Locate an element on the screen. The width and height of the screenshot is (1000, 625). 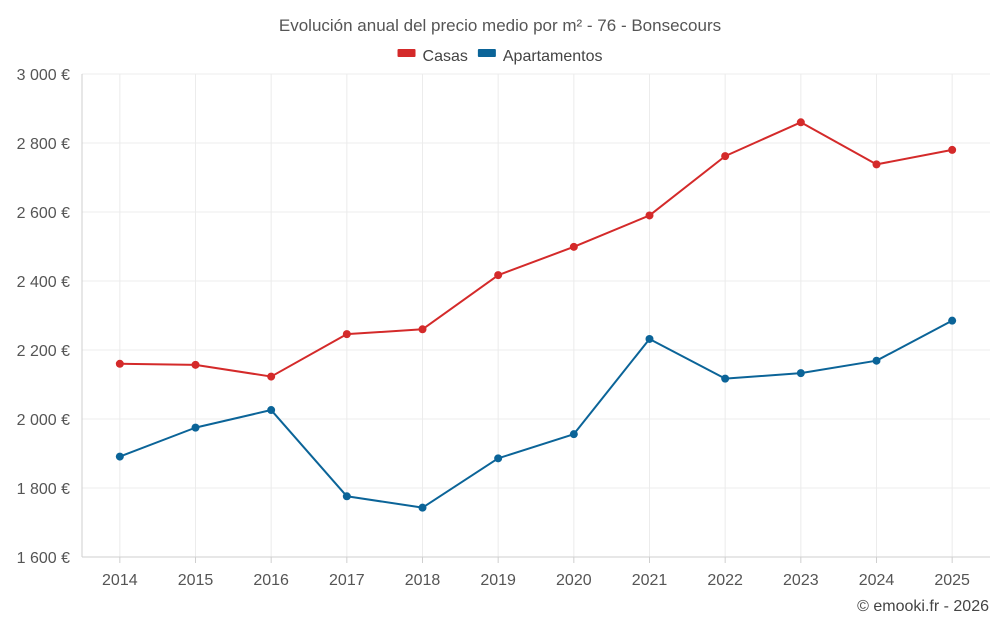
legend-item-casas: Casas is located at coordinates (432, 56).